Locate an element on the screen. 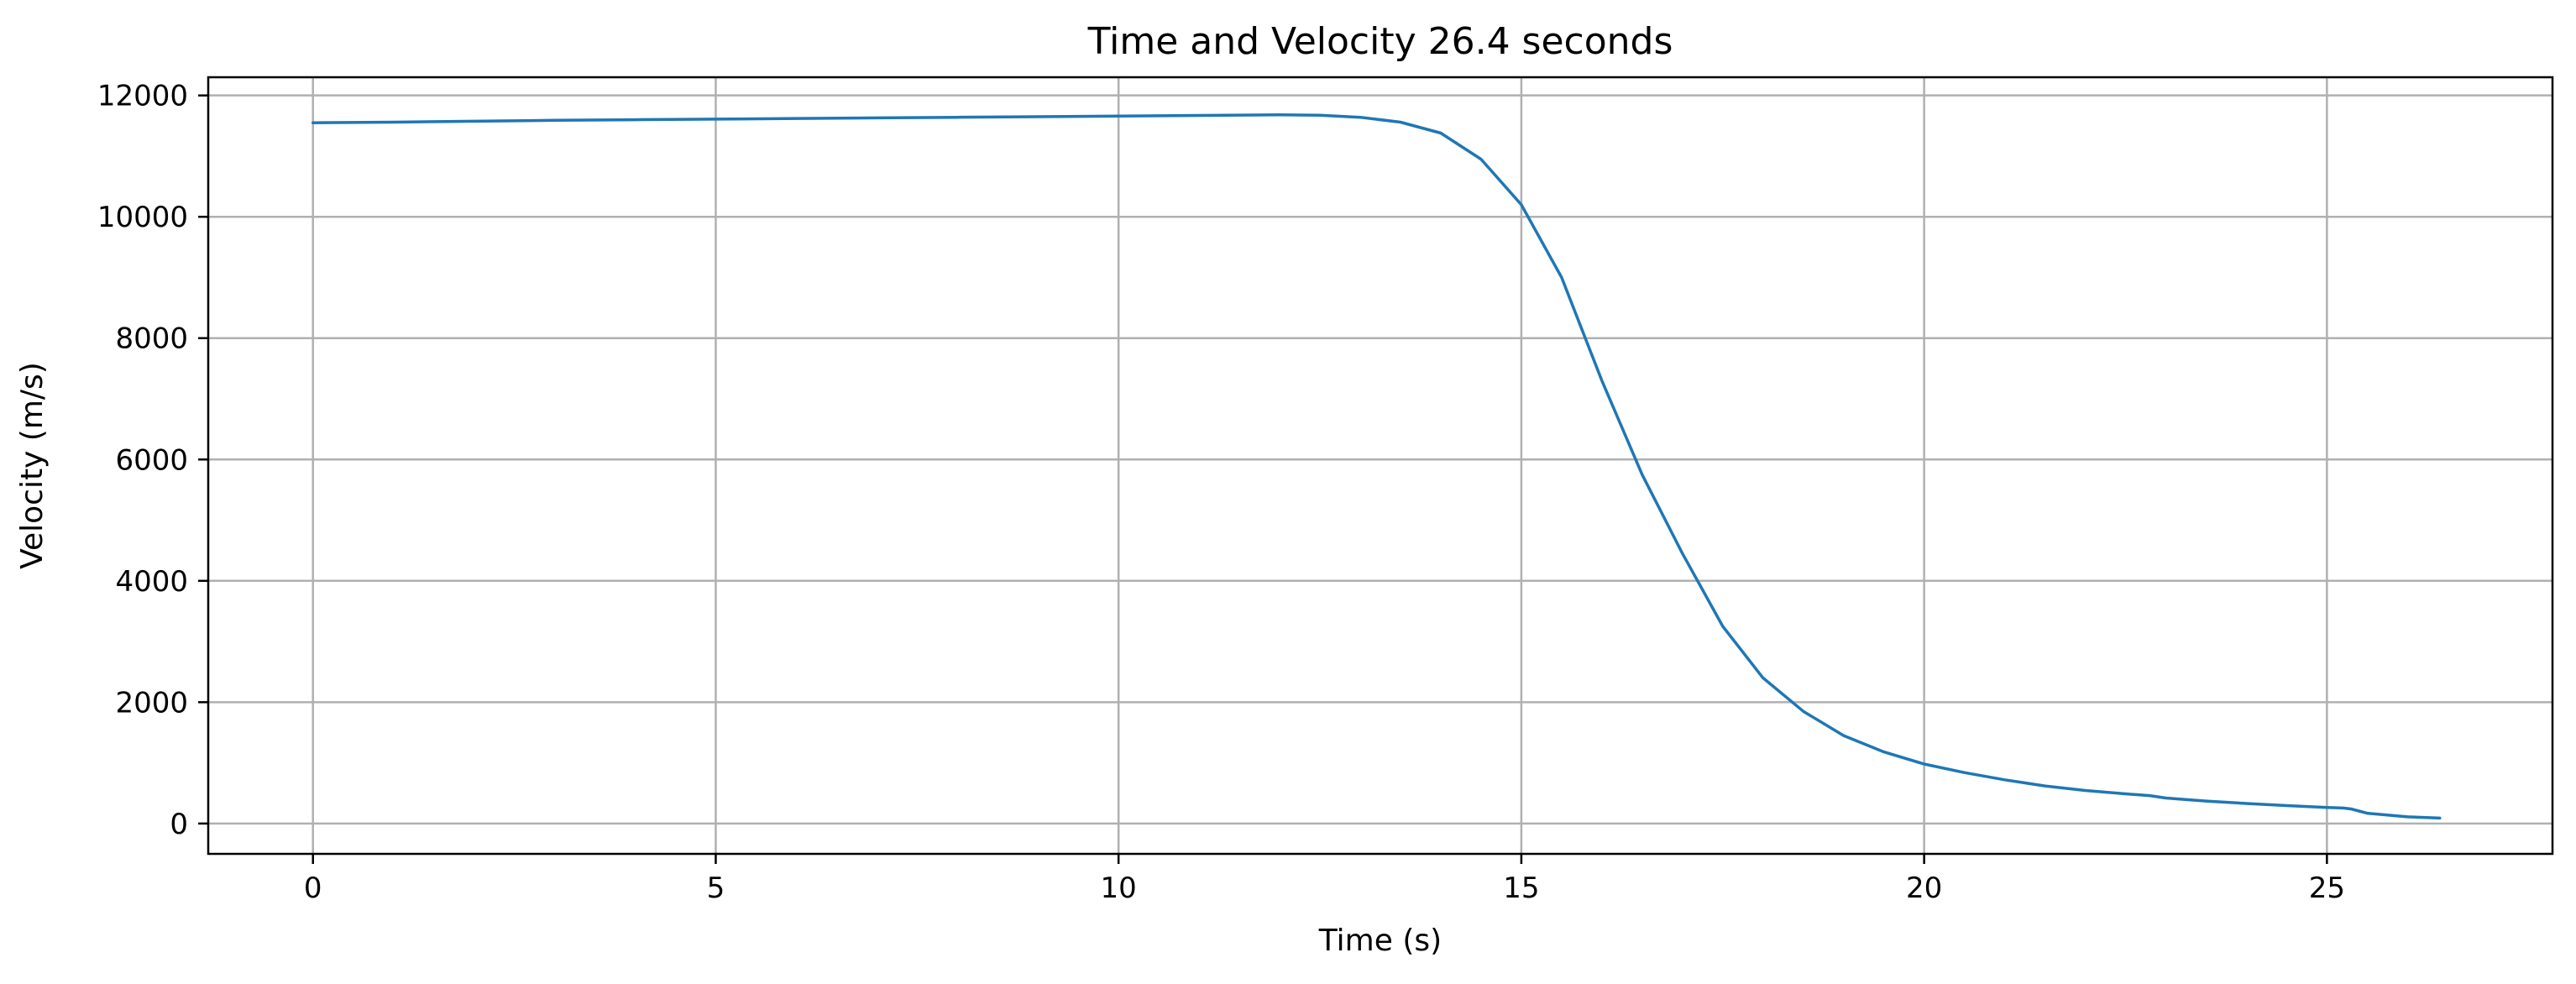 Image resolution: width=2576 pixels, height=984 pixels. y-tick-label: 10000 is located at coordinates (143, 217).